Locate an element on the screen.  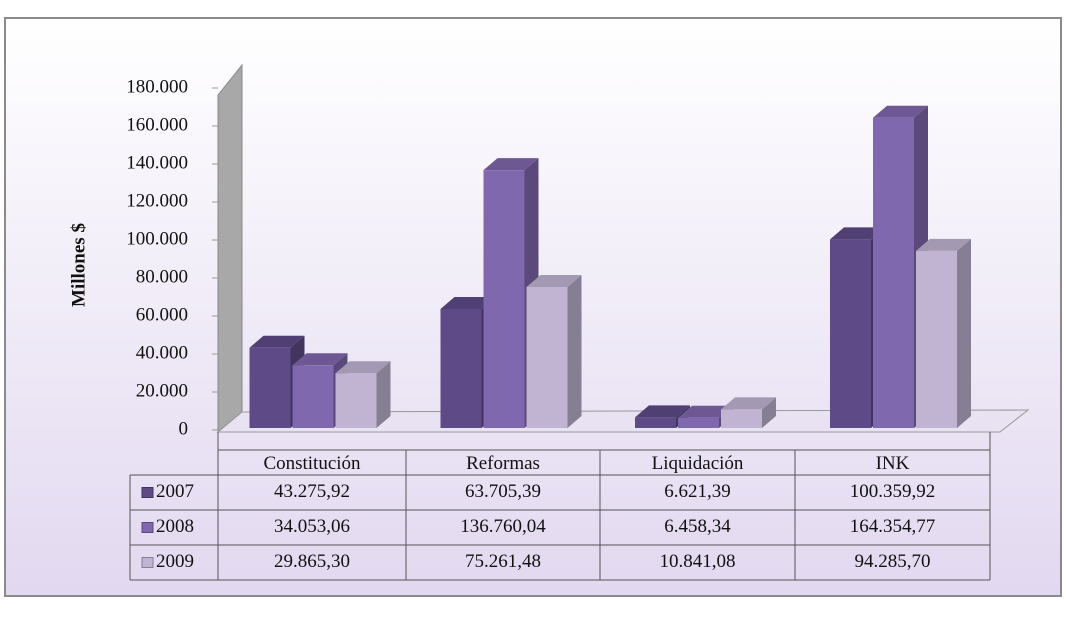
x-tick-label: Constitución is located at coordinates (312, 463).